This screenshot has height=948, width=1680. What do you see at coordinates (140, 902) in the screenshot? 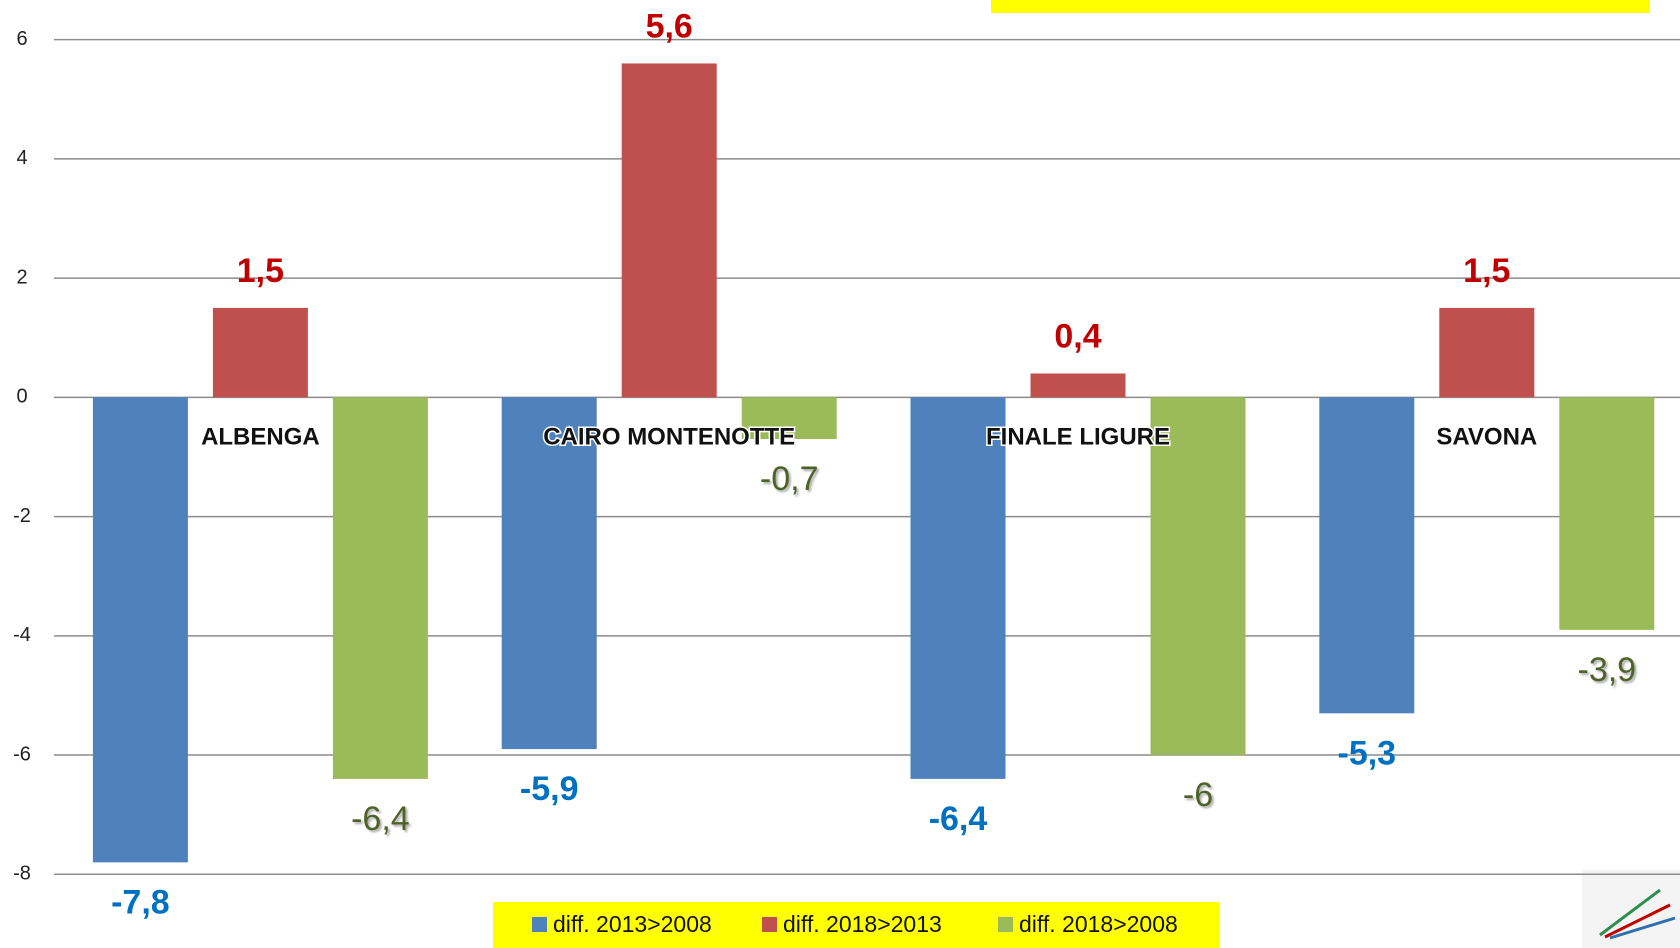
I see `data-label: -7,8` at bounding box center [140, 902].